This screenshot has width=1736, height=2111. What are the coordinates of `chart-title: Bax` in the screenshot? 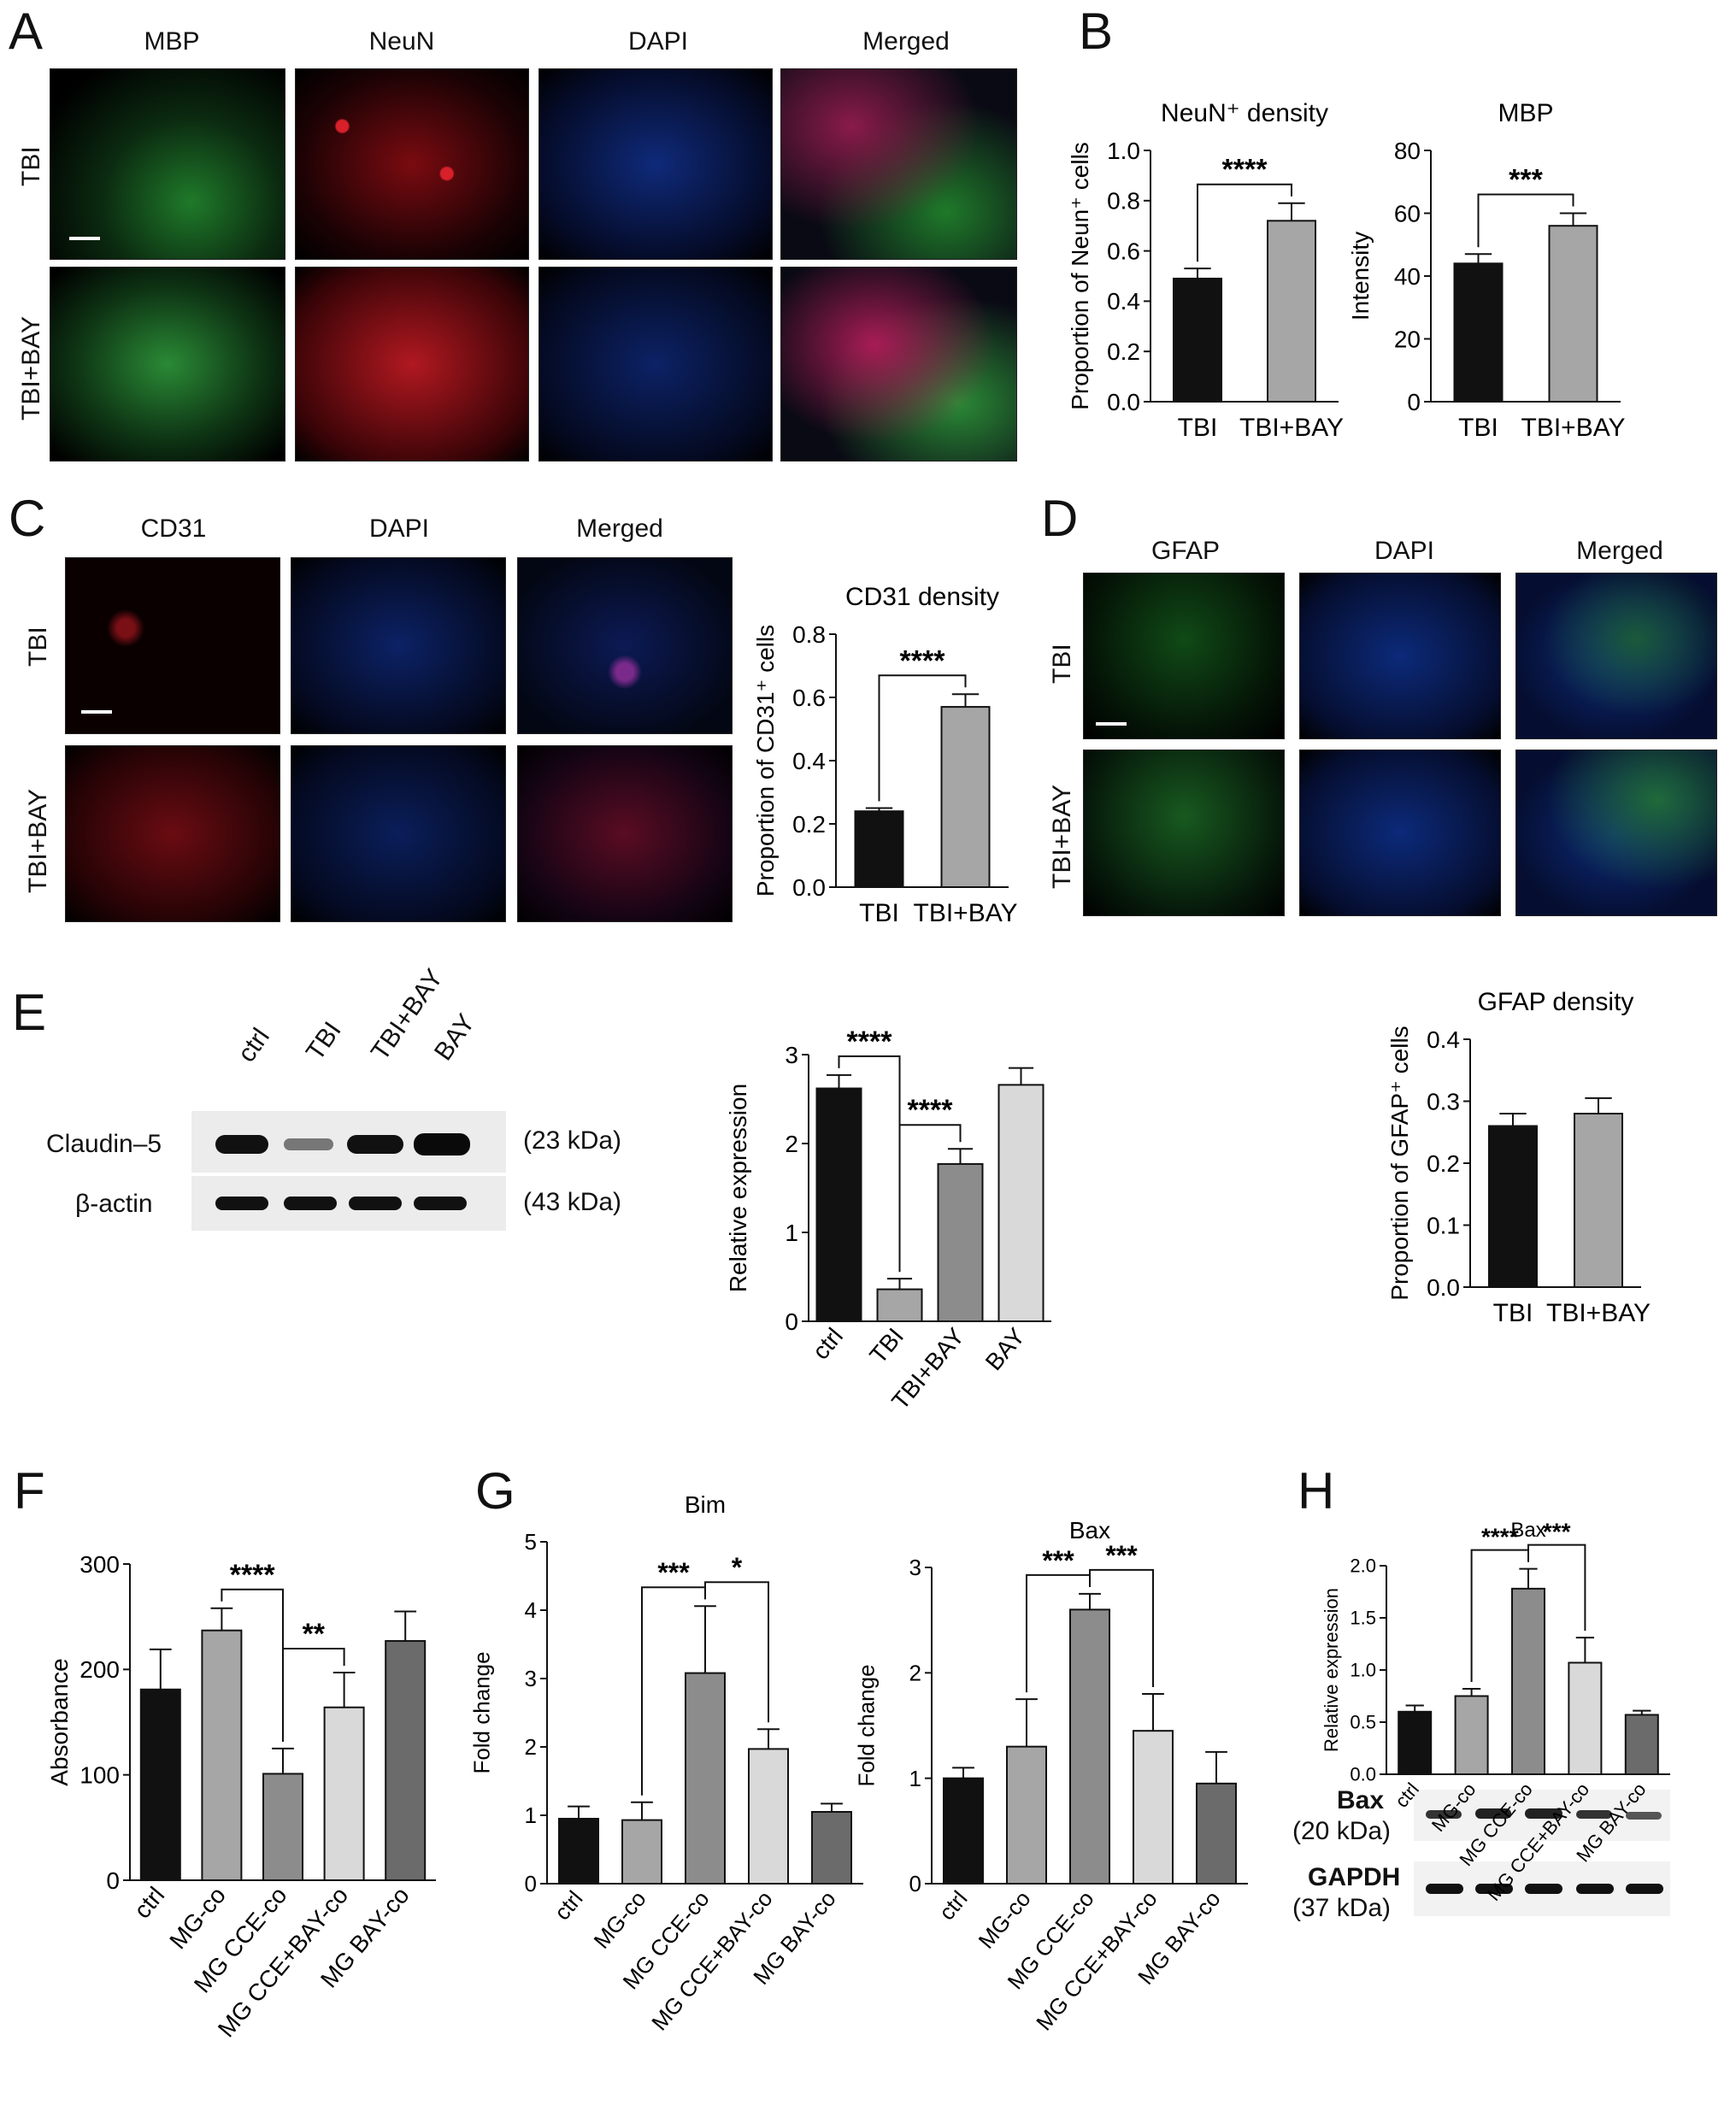 It's located at (1089, 1530).